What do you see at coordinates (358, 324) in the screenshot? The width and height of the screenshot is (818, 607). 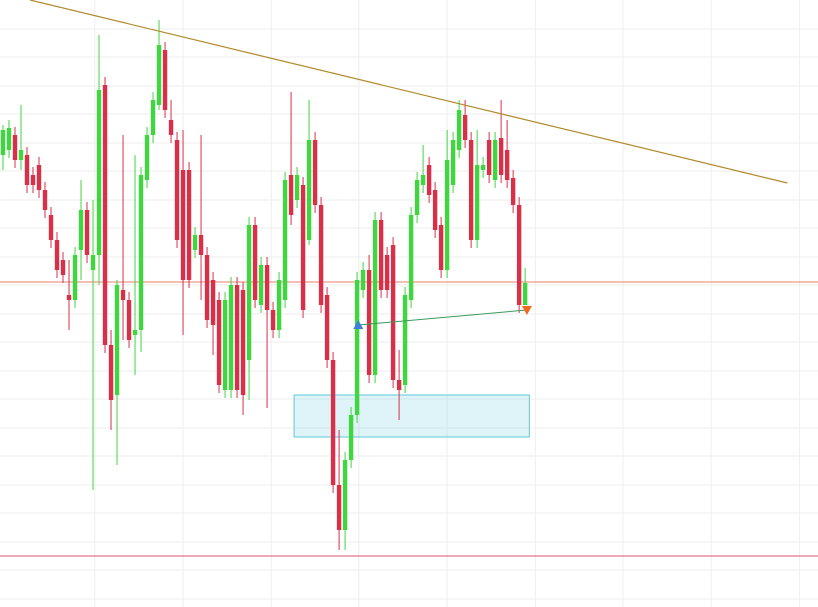 I see `arrow-start-marker` at bounding box center [358, 324].